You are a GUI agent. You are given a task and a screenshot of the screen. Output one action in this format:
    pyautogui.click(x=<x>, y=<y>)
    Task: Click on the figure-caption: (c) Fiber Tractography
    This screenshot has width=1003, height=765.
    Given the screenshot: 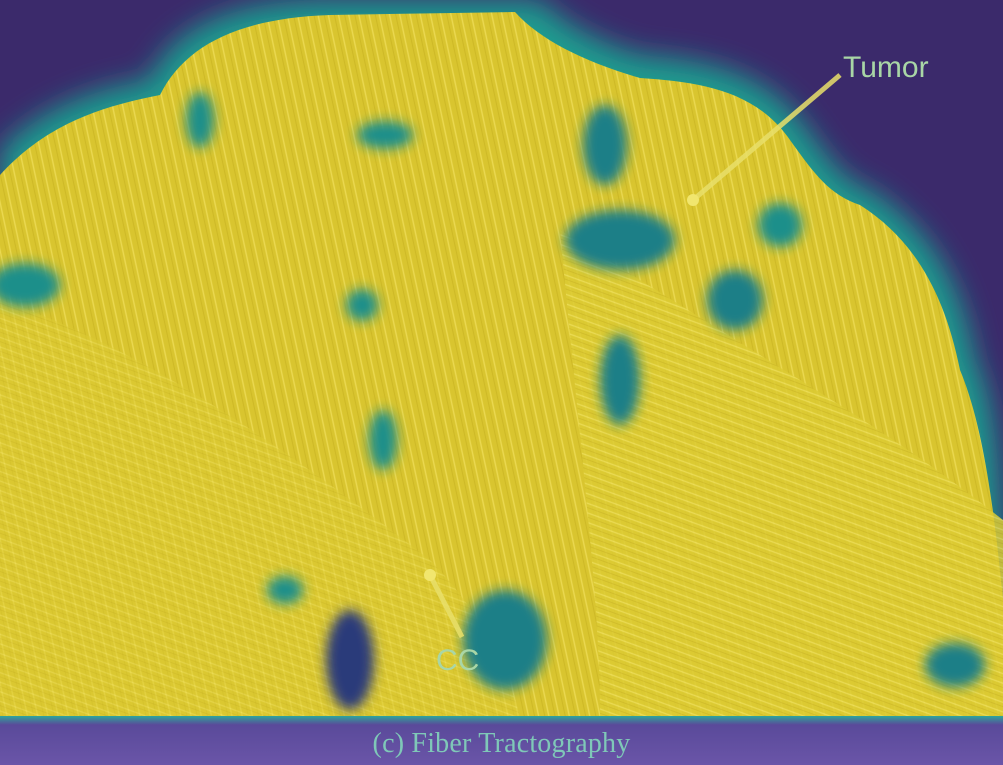 What is the action you would take?
    pyautogui.click(x=501, y=743)
    